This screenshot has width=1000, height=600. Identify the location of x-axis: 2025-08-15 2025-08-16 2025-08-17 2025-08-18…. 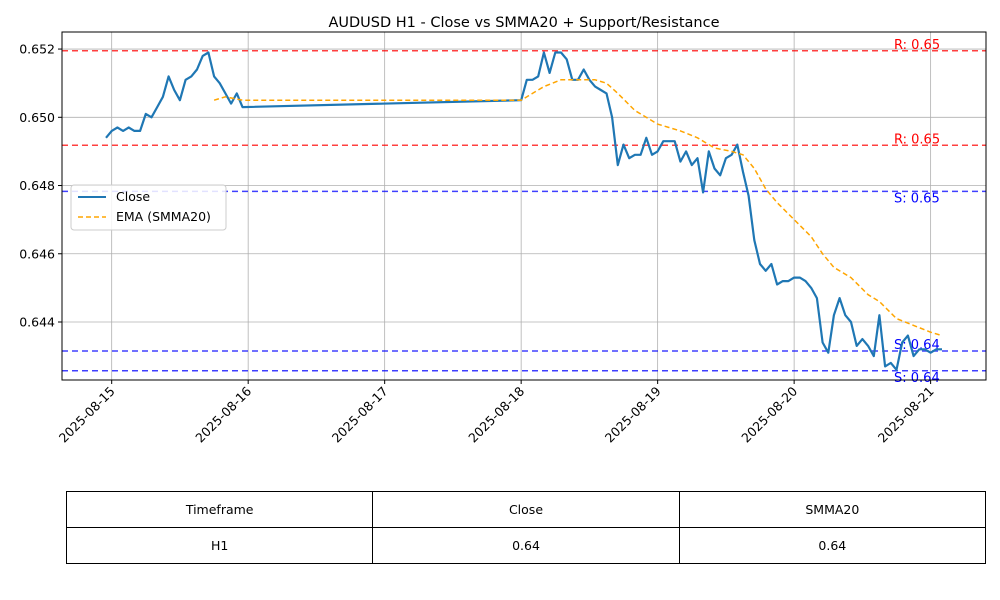
(496, 412).